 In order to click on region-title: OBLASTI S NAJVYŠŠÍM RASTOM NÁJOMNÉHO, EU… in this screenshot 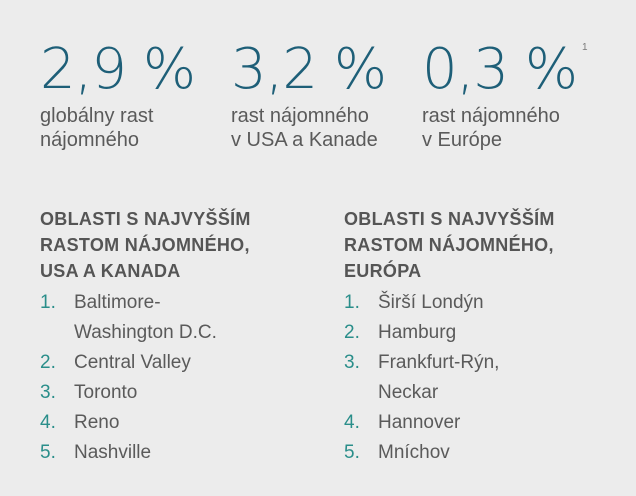, I will do `click(449, 245)`.